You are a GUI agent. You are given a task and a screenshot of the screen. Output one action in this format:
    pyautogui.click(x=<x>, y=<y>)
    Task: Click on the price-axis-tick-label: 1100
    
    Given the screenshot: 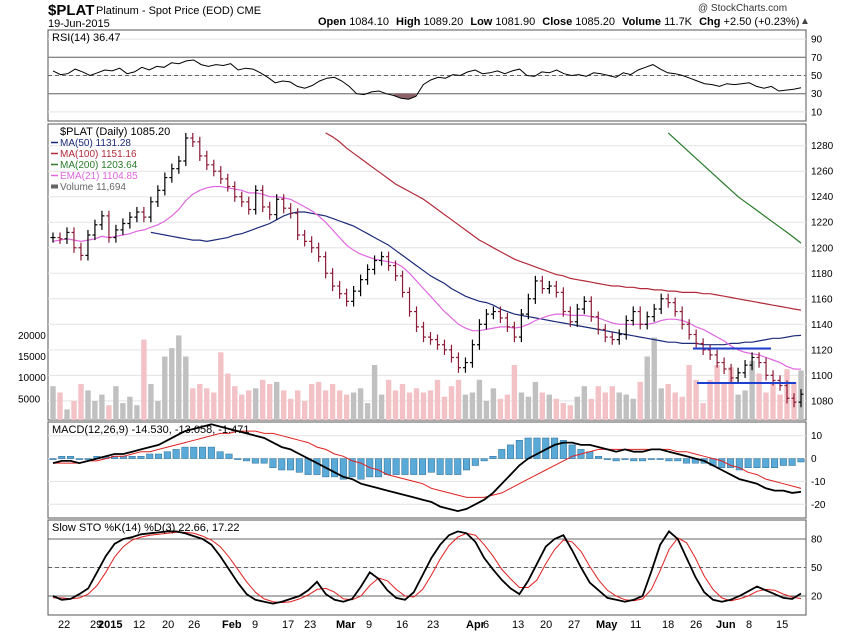 What is the action you would take?
    pyautogui.click(x=822, y=376)
    